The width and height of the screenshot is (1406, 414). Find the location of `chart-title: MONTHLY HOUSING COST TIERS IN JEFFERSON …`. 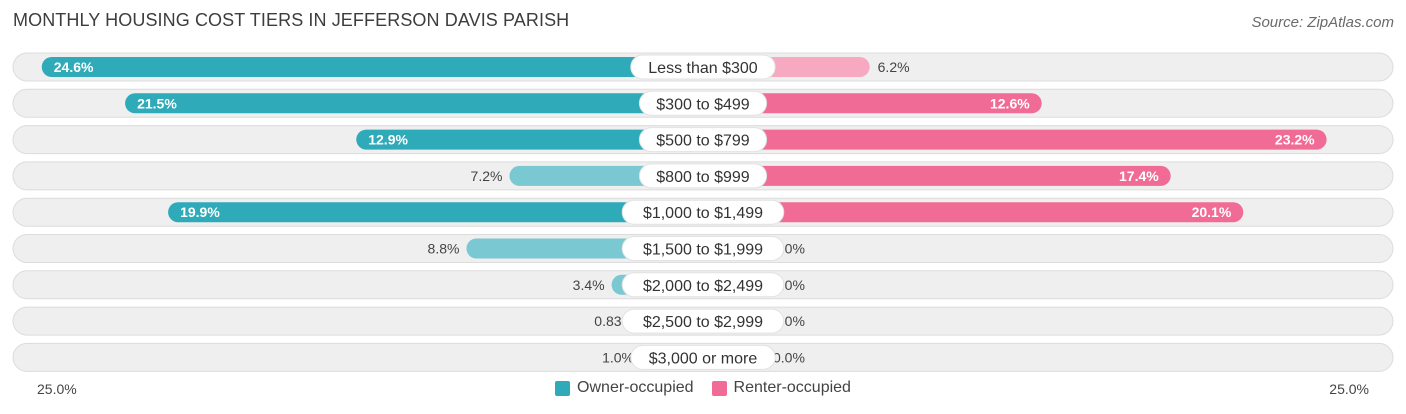

chart-title: MONTHLY HOUSING COST TIERS IN JEFFERSON … is located at coordinates (291, 20).